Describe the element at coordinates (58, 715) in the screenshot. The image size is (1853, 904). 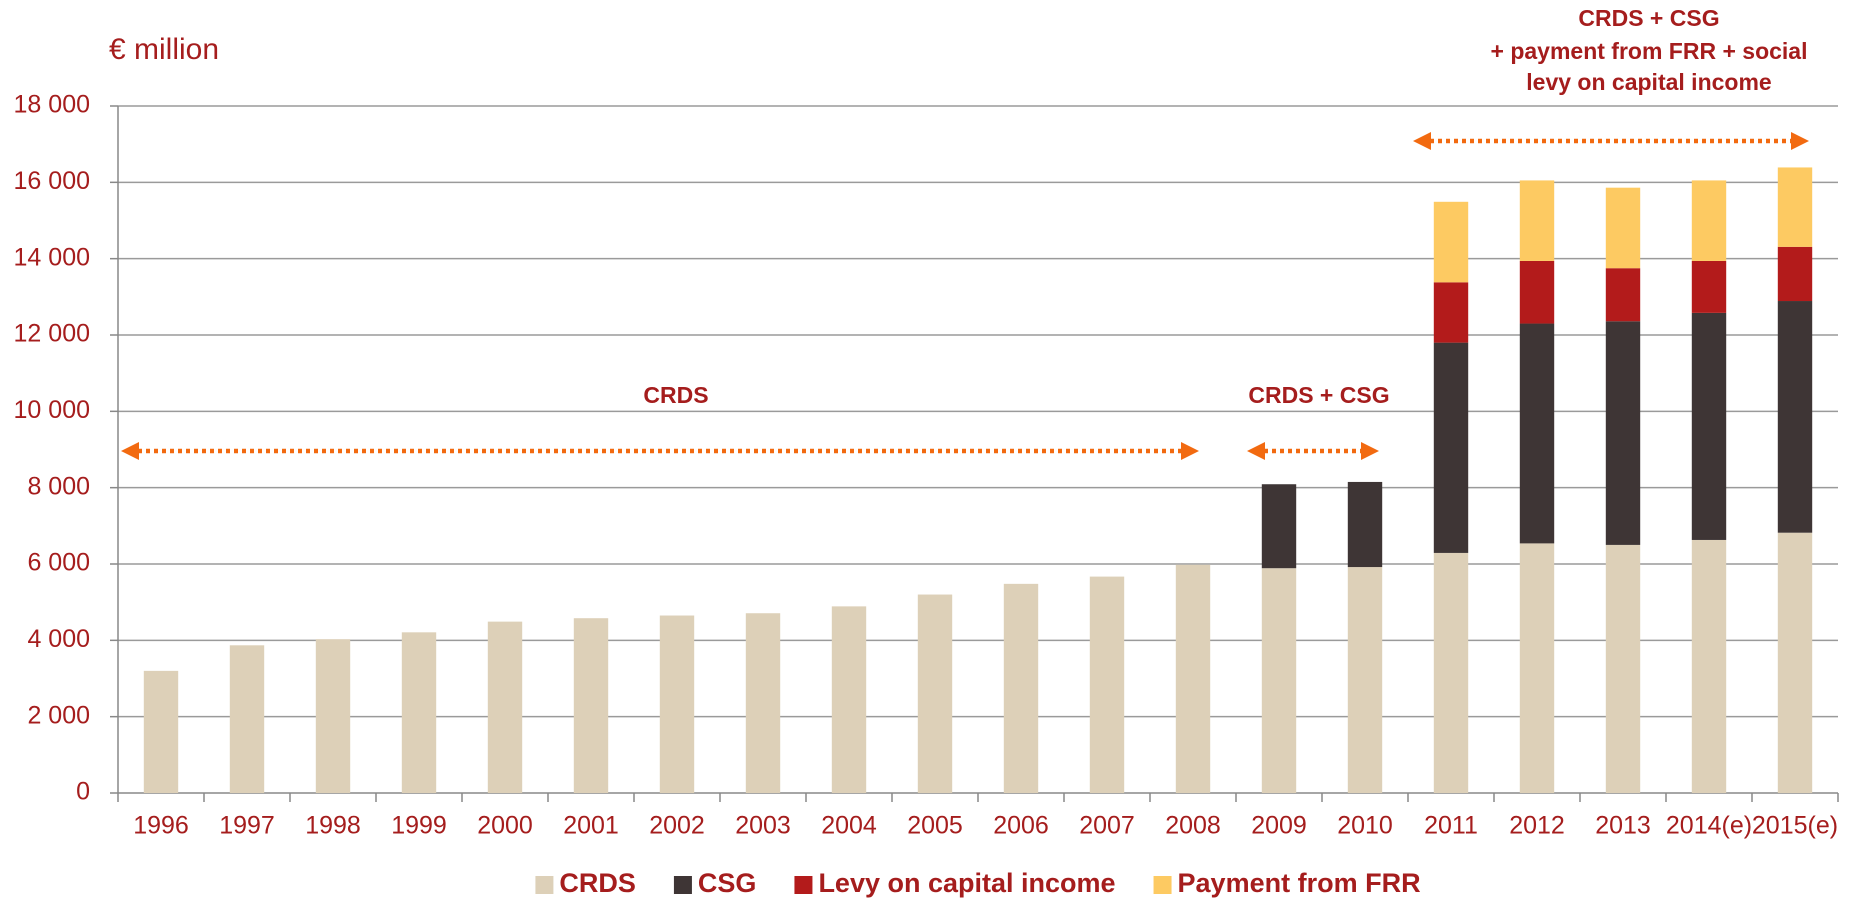
I see `y-tick-label: 2 000` at that location.